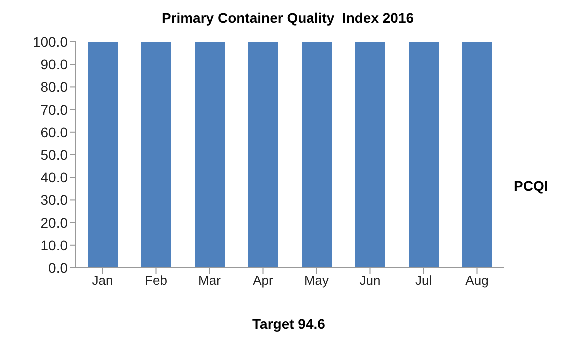  I want to click on x-tick-label: Feb, so click(156, 280).